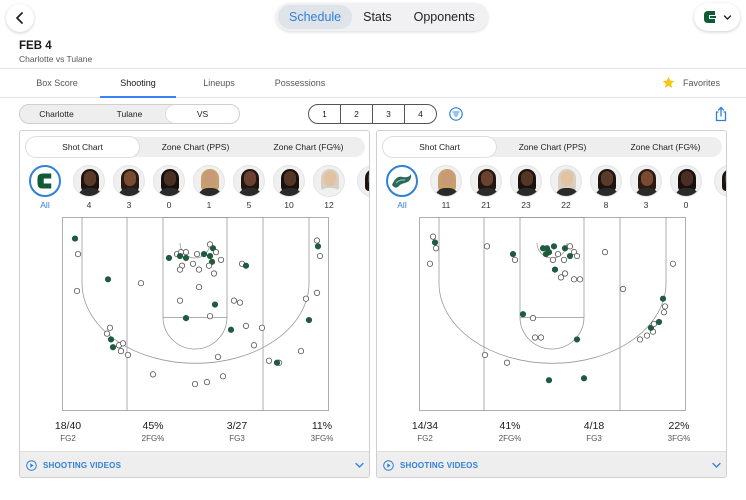  What do you see at coordinates (377, 17) in the screenshot?
I see `tab-stats: Stats` at bounding box center [377, 17].